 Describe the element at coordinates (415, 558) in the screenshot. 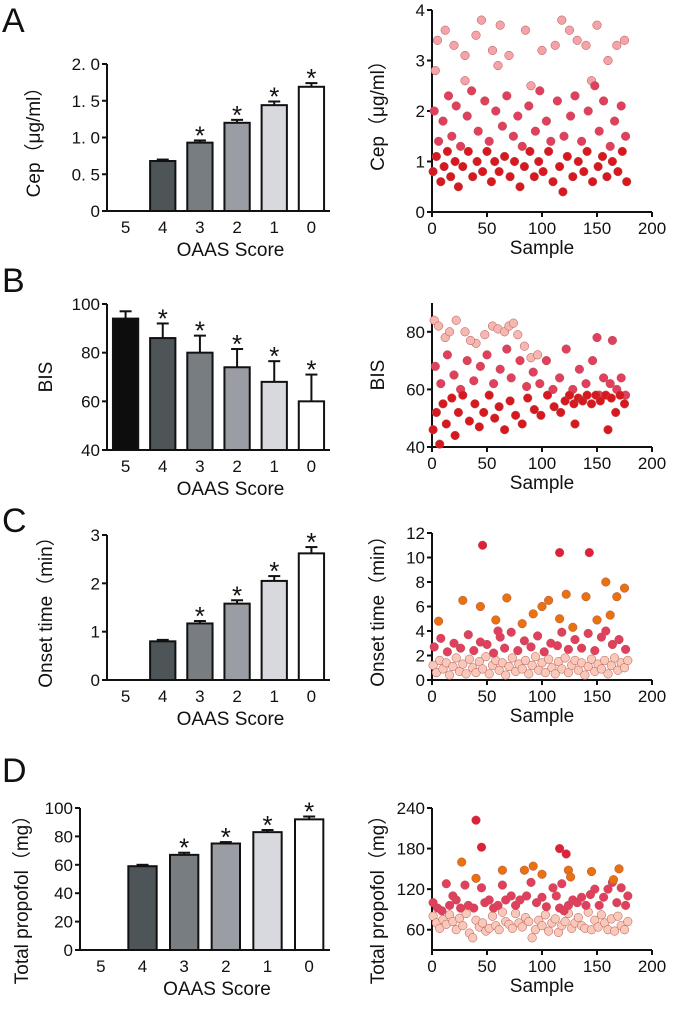

I see `y-tick-label: 10` at that location.